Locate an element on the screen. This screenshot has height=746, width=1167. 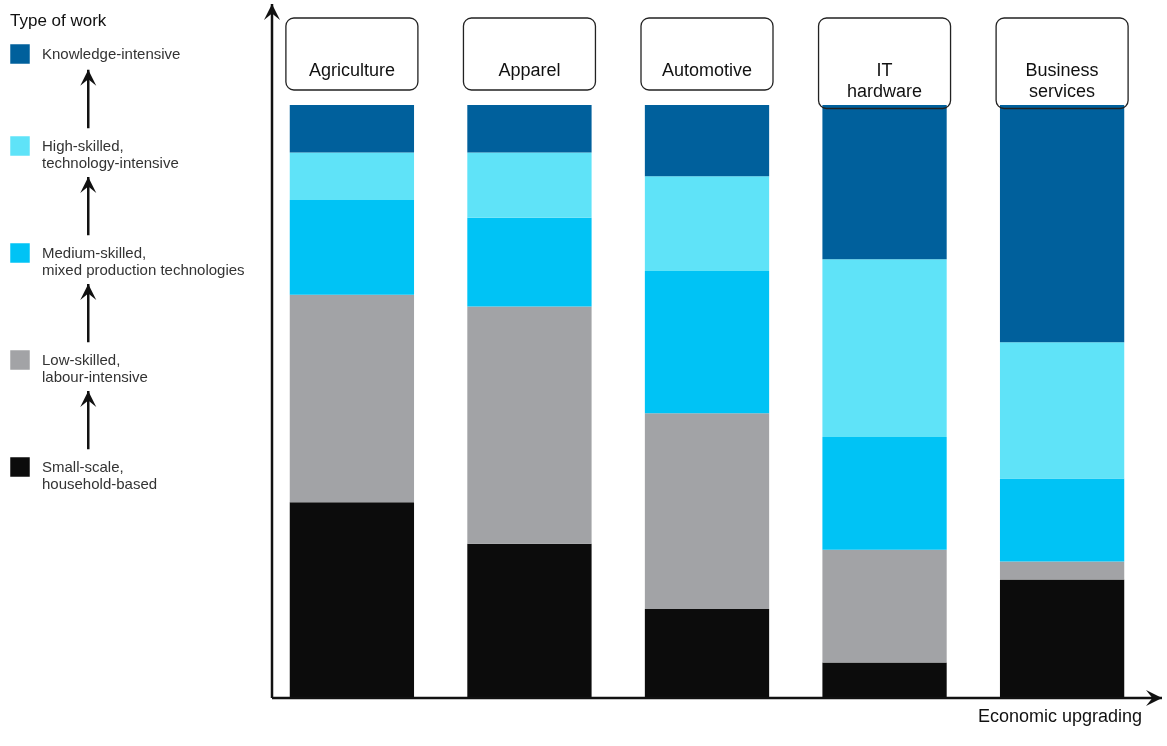
legend-label: Small-scale, household-based is located at coordinates (100, 475).